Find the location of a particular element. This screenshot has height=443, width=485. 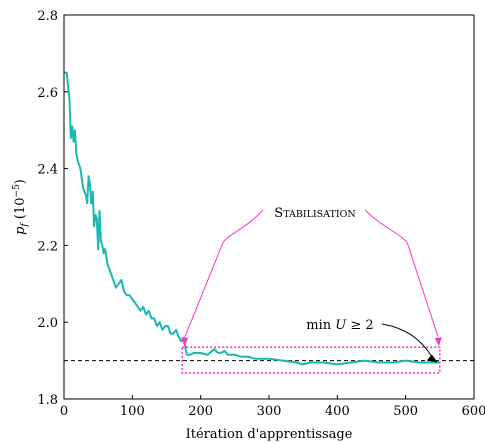

callout-arrowhead-right is located at coordinates (438, 342).